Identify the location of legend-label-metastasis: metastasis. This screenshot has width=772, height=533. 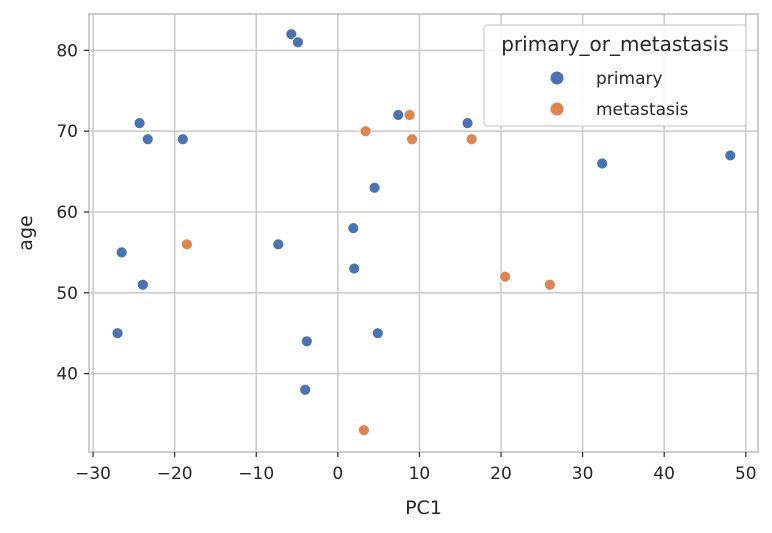
(642, 110).